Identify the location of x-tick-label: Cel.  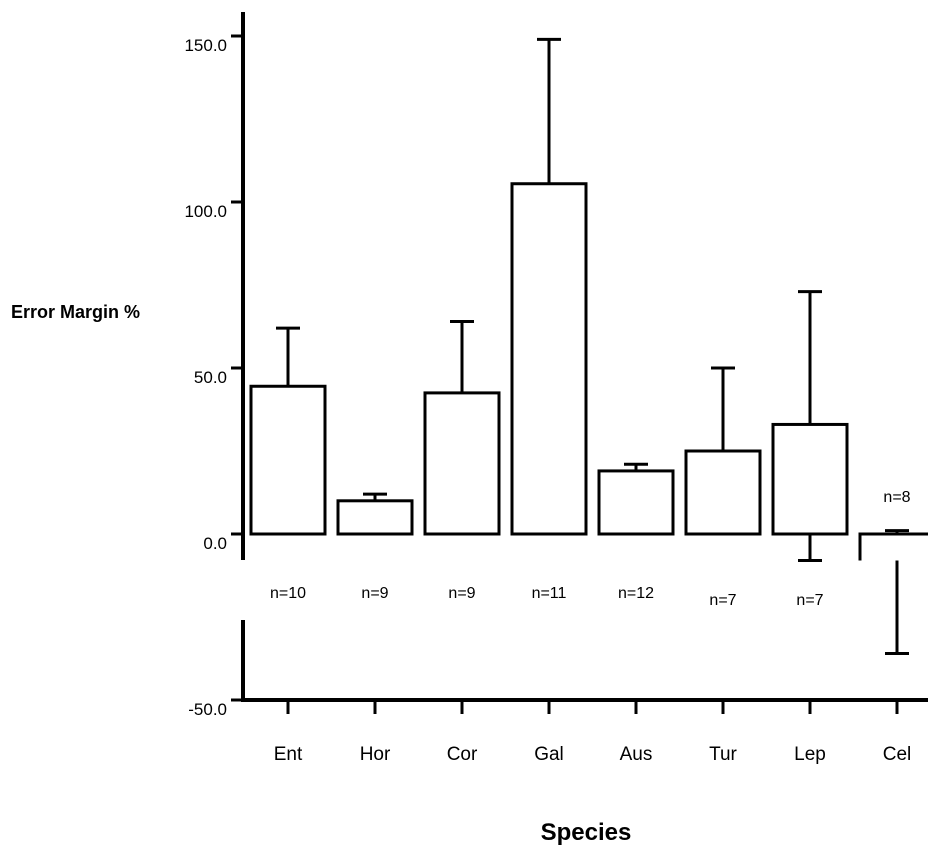
(897, 754).